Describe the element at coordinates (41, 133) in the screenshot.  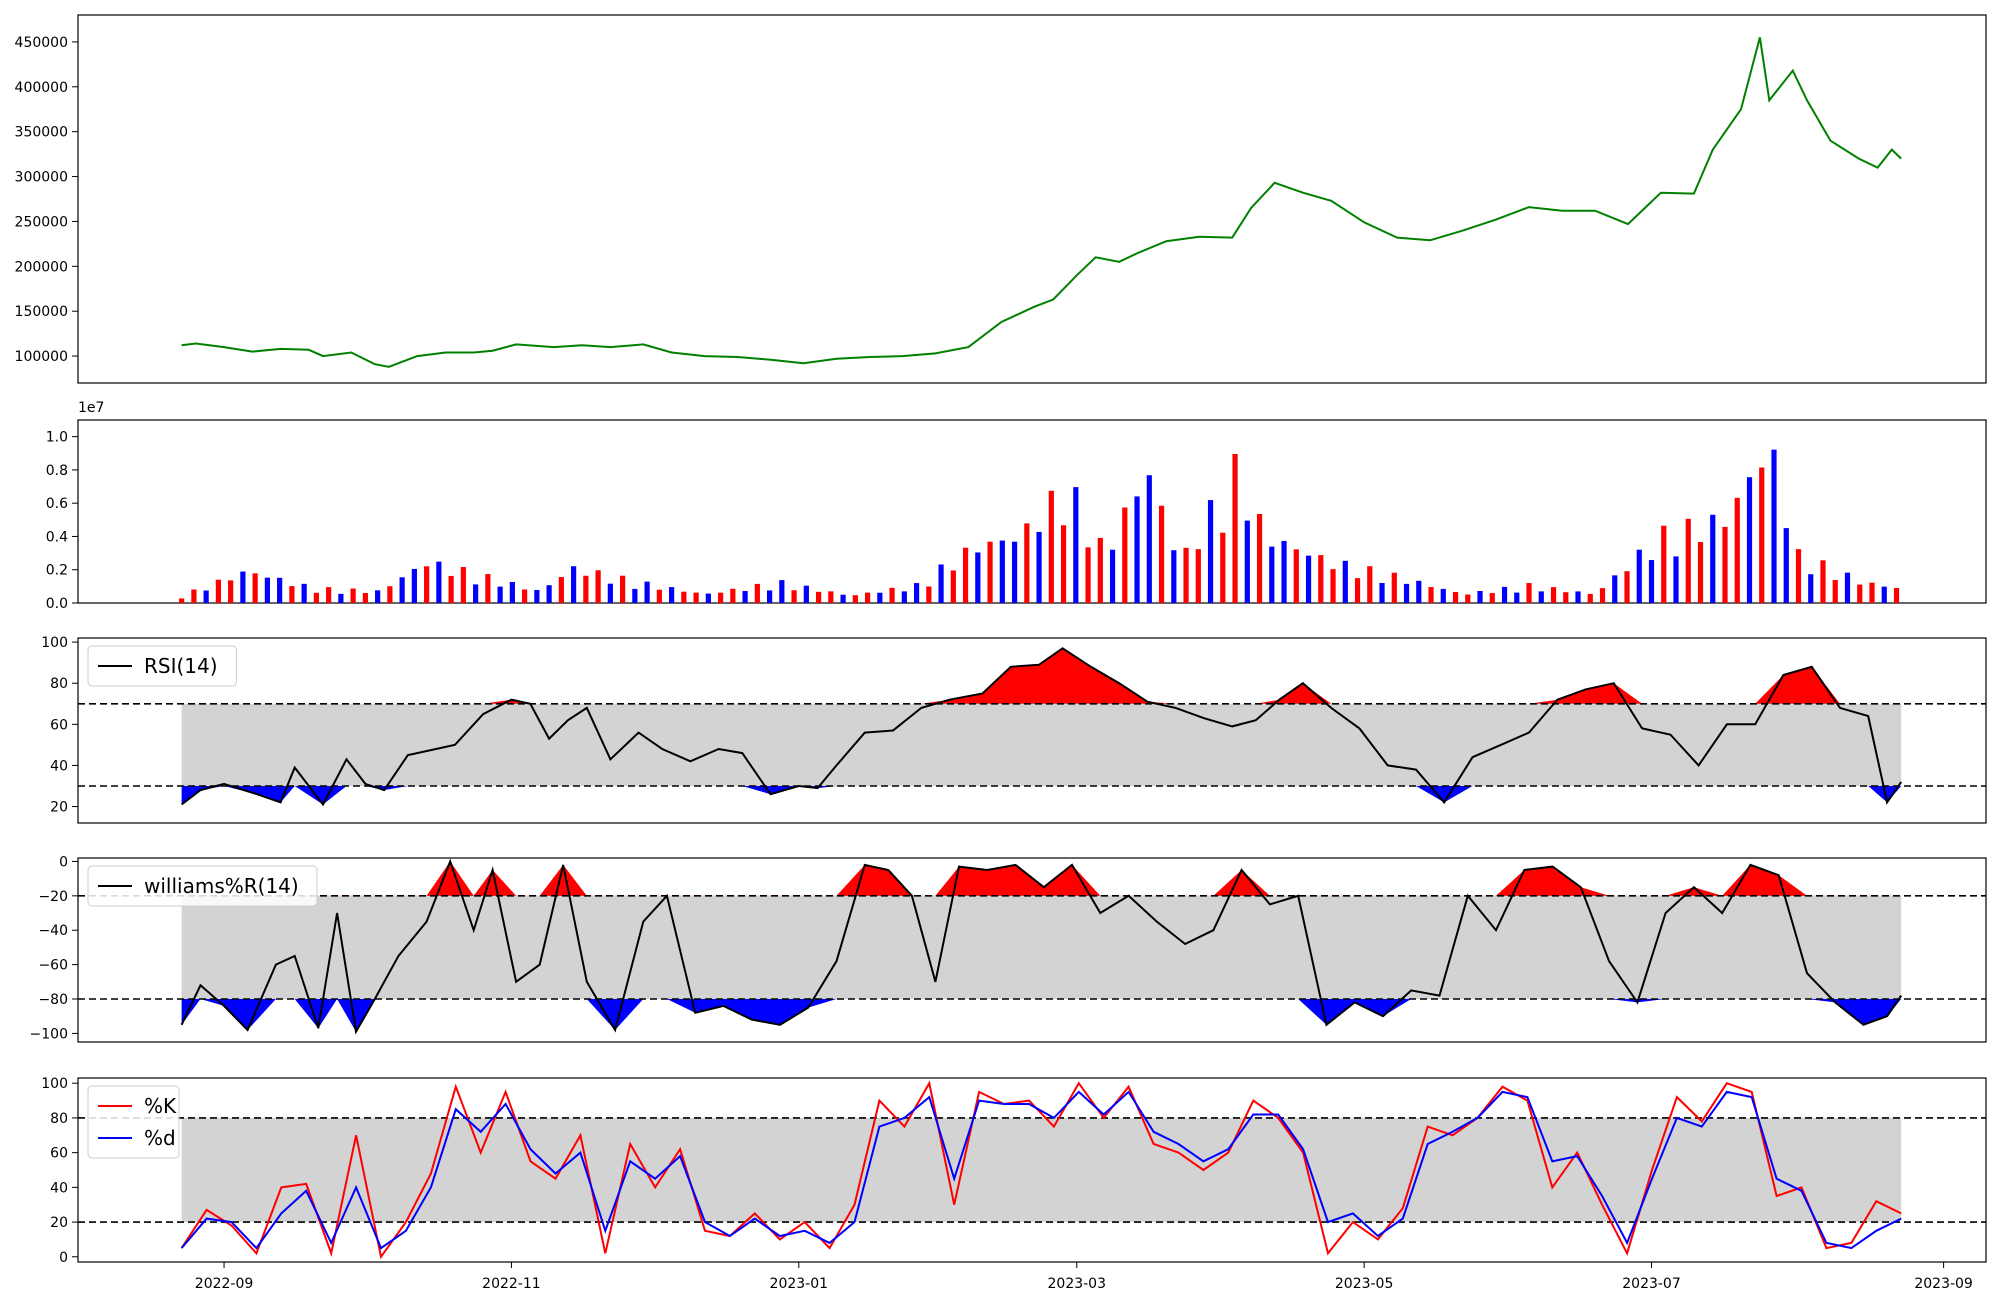
I see `y-tick-label-0-5: 350000` at that location.